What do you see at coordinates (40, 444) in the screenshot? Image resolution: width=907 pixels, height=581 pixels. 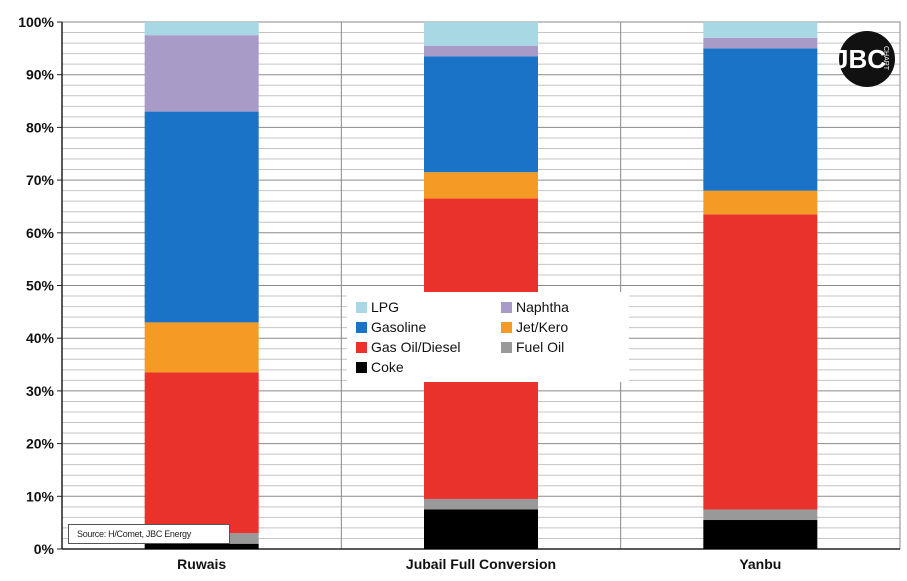 I see `y-tick-label: 20%` at bounding box center [40, 444].